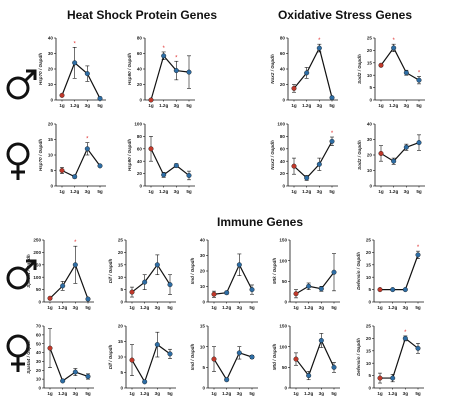 This screenshot has height=411, width=452. I want to click on y-axis-label: Sod2 / Gapdh, so click(359, 69).